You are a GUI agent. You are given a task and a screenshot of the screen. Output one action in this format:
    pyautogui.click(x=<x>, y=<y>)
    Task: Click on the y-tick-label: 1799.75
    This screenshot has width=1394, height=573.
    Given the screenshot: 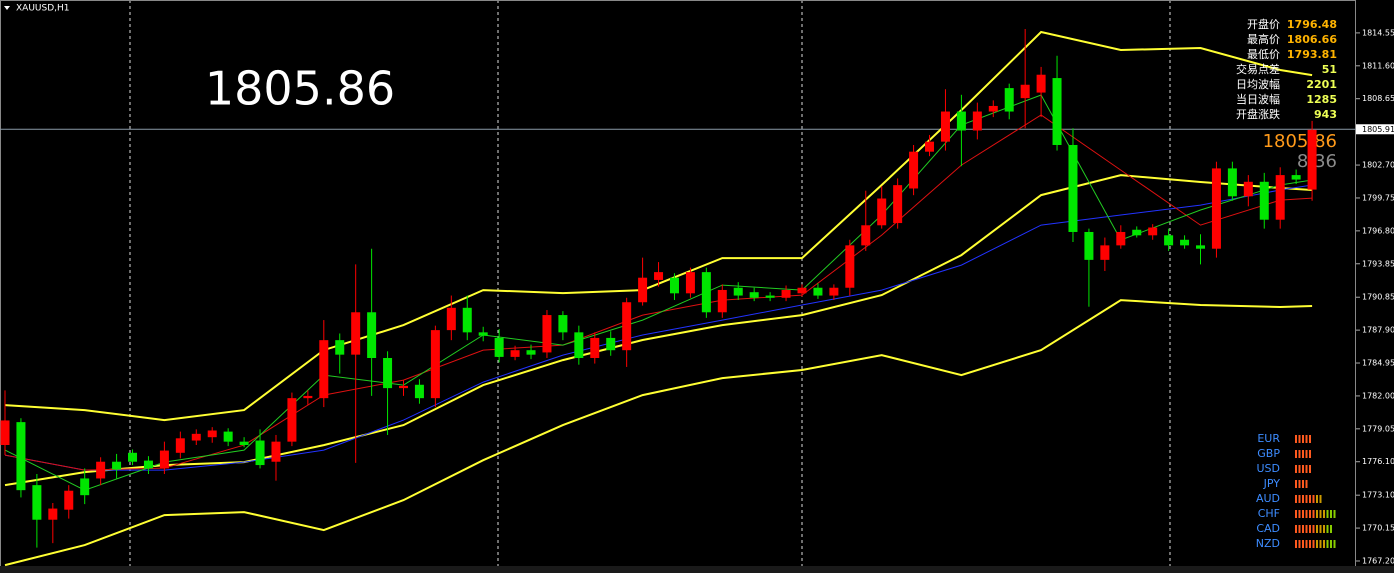 What is the action you would take?
    pyautogui.click(x=1378, y=197)
    